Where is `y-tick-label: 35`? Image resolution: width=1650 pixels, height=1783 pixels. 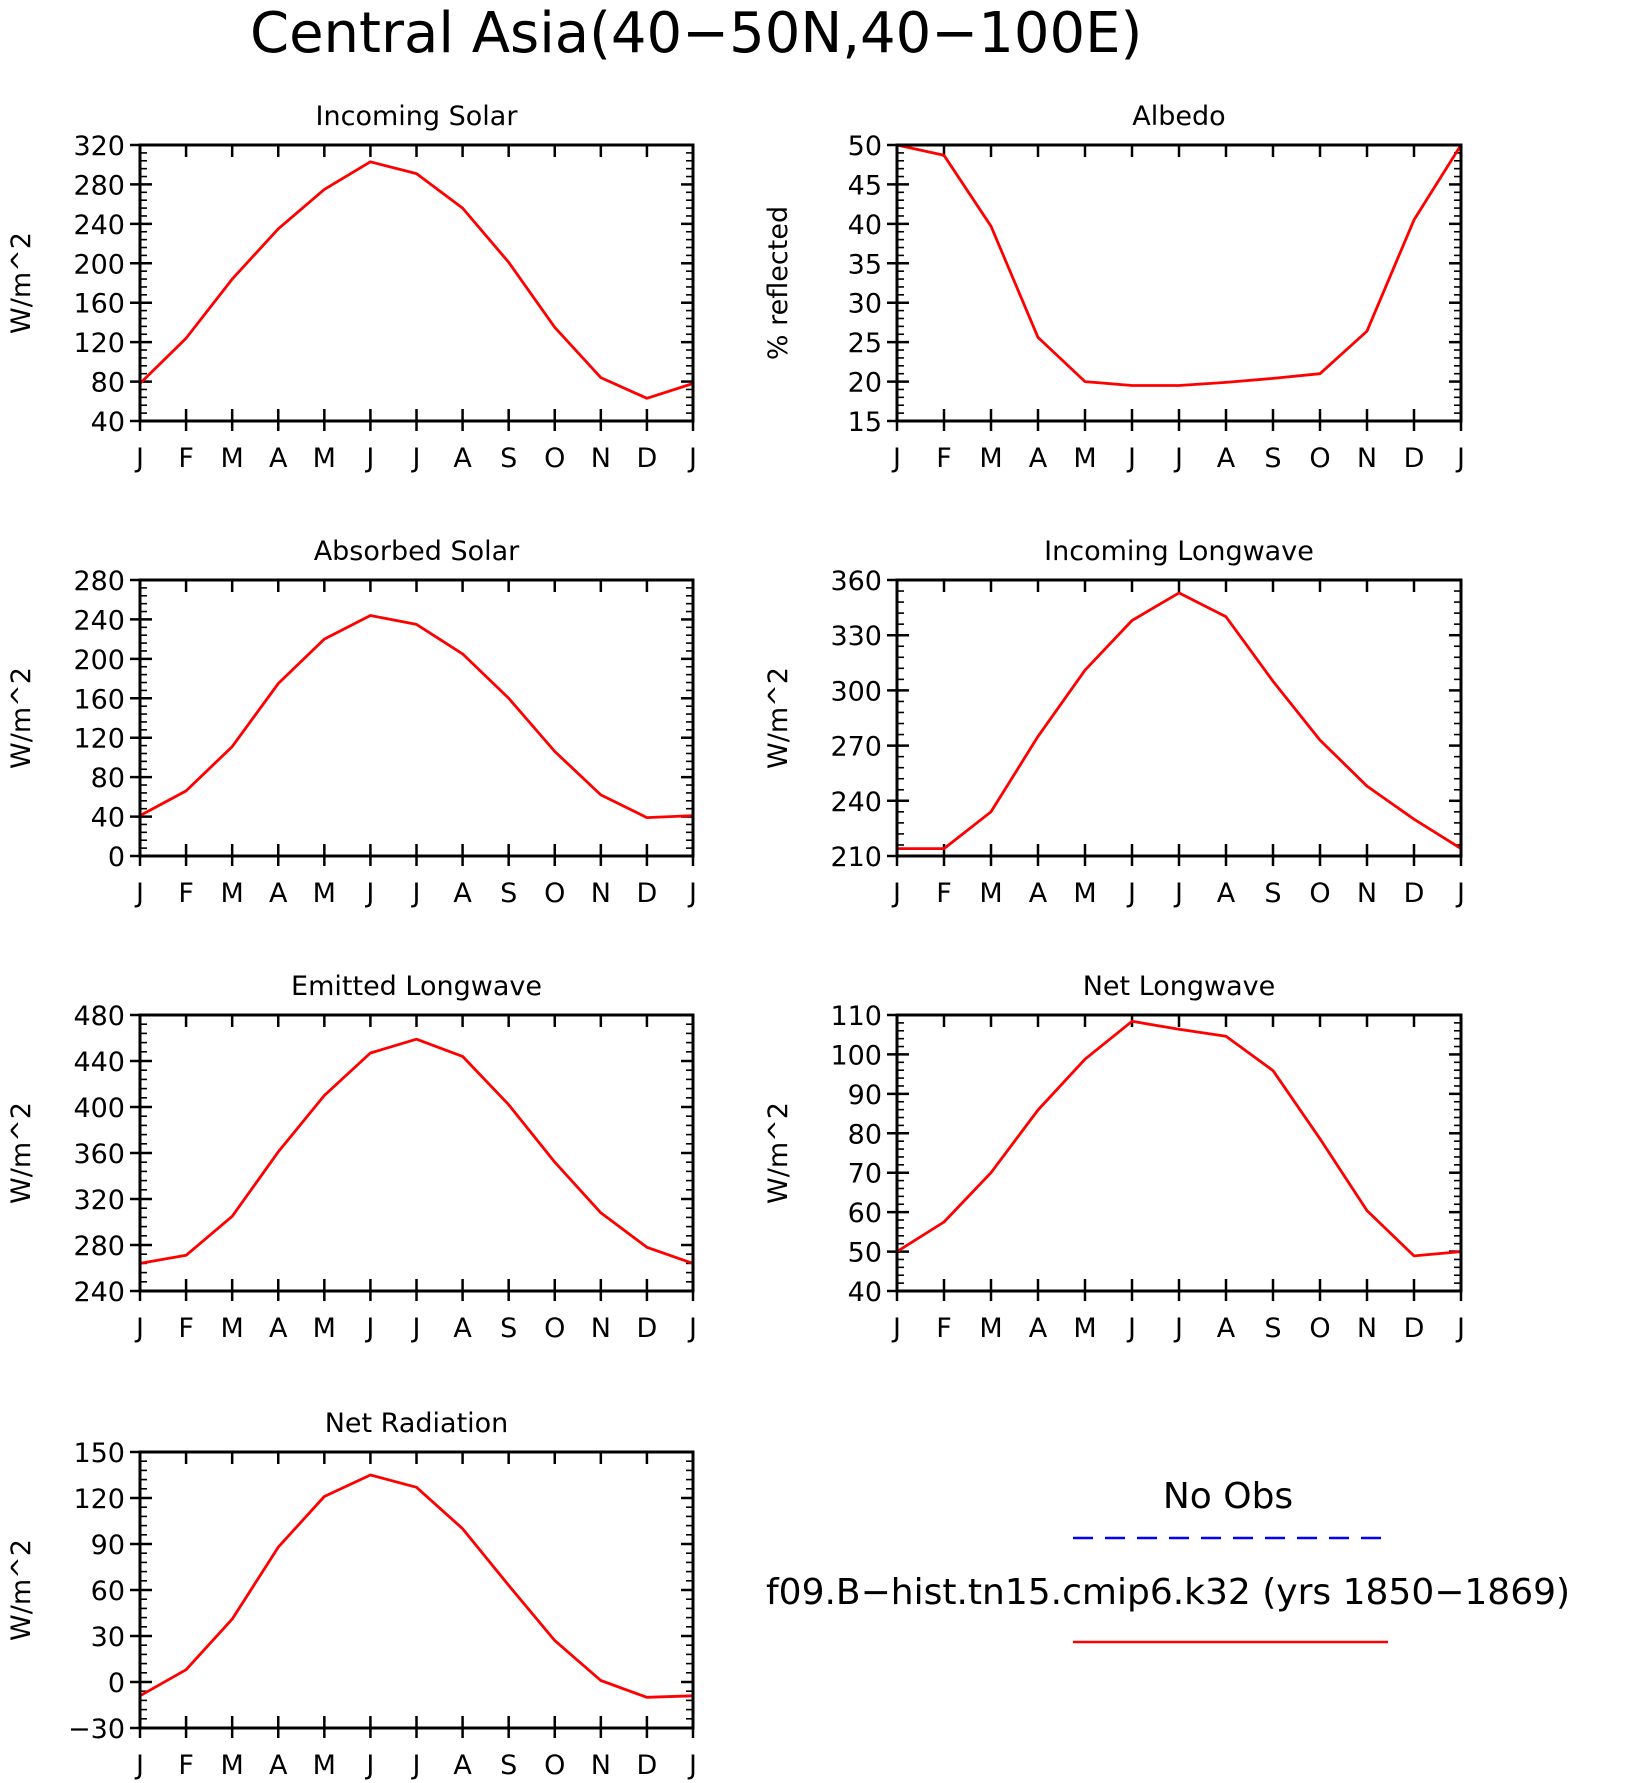
y-tick-label: 35 is located at coordinates (865, 264).